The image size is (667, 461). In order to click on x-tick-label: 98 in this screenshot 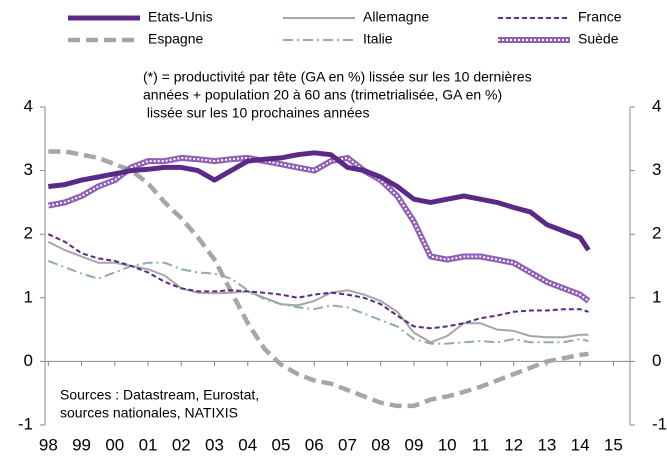, I will do `click(48, 444)`.